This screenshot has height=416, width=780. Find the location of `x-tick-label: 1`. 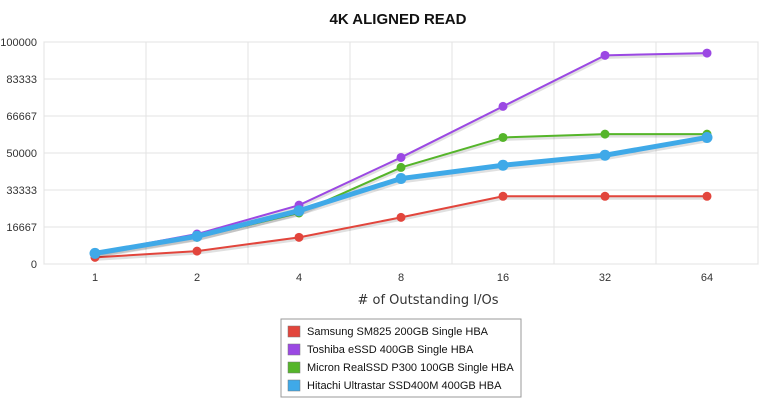

x-tick-label: 1 is located at coordinates (95, 278).